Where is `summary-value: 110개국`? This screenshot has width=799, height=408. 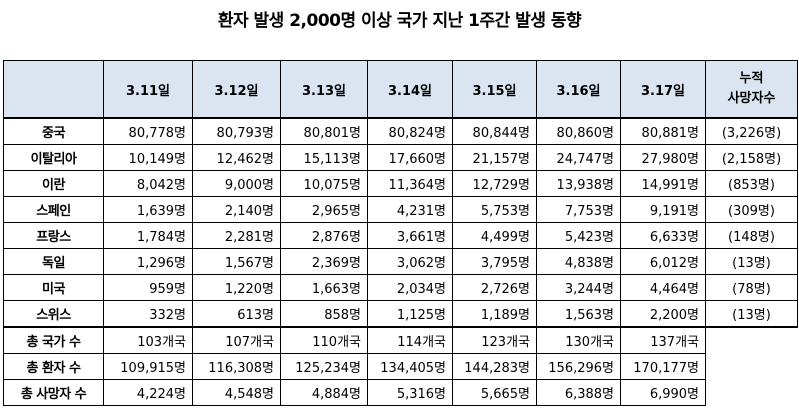 summary-value: 110개국 is located at coordinates (324, 340).